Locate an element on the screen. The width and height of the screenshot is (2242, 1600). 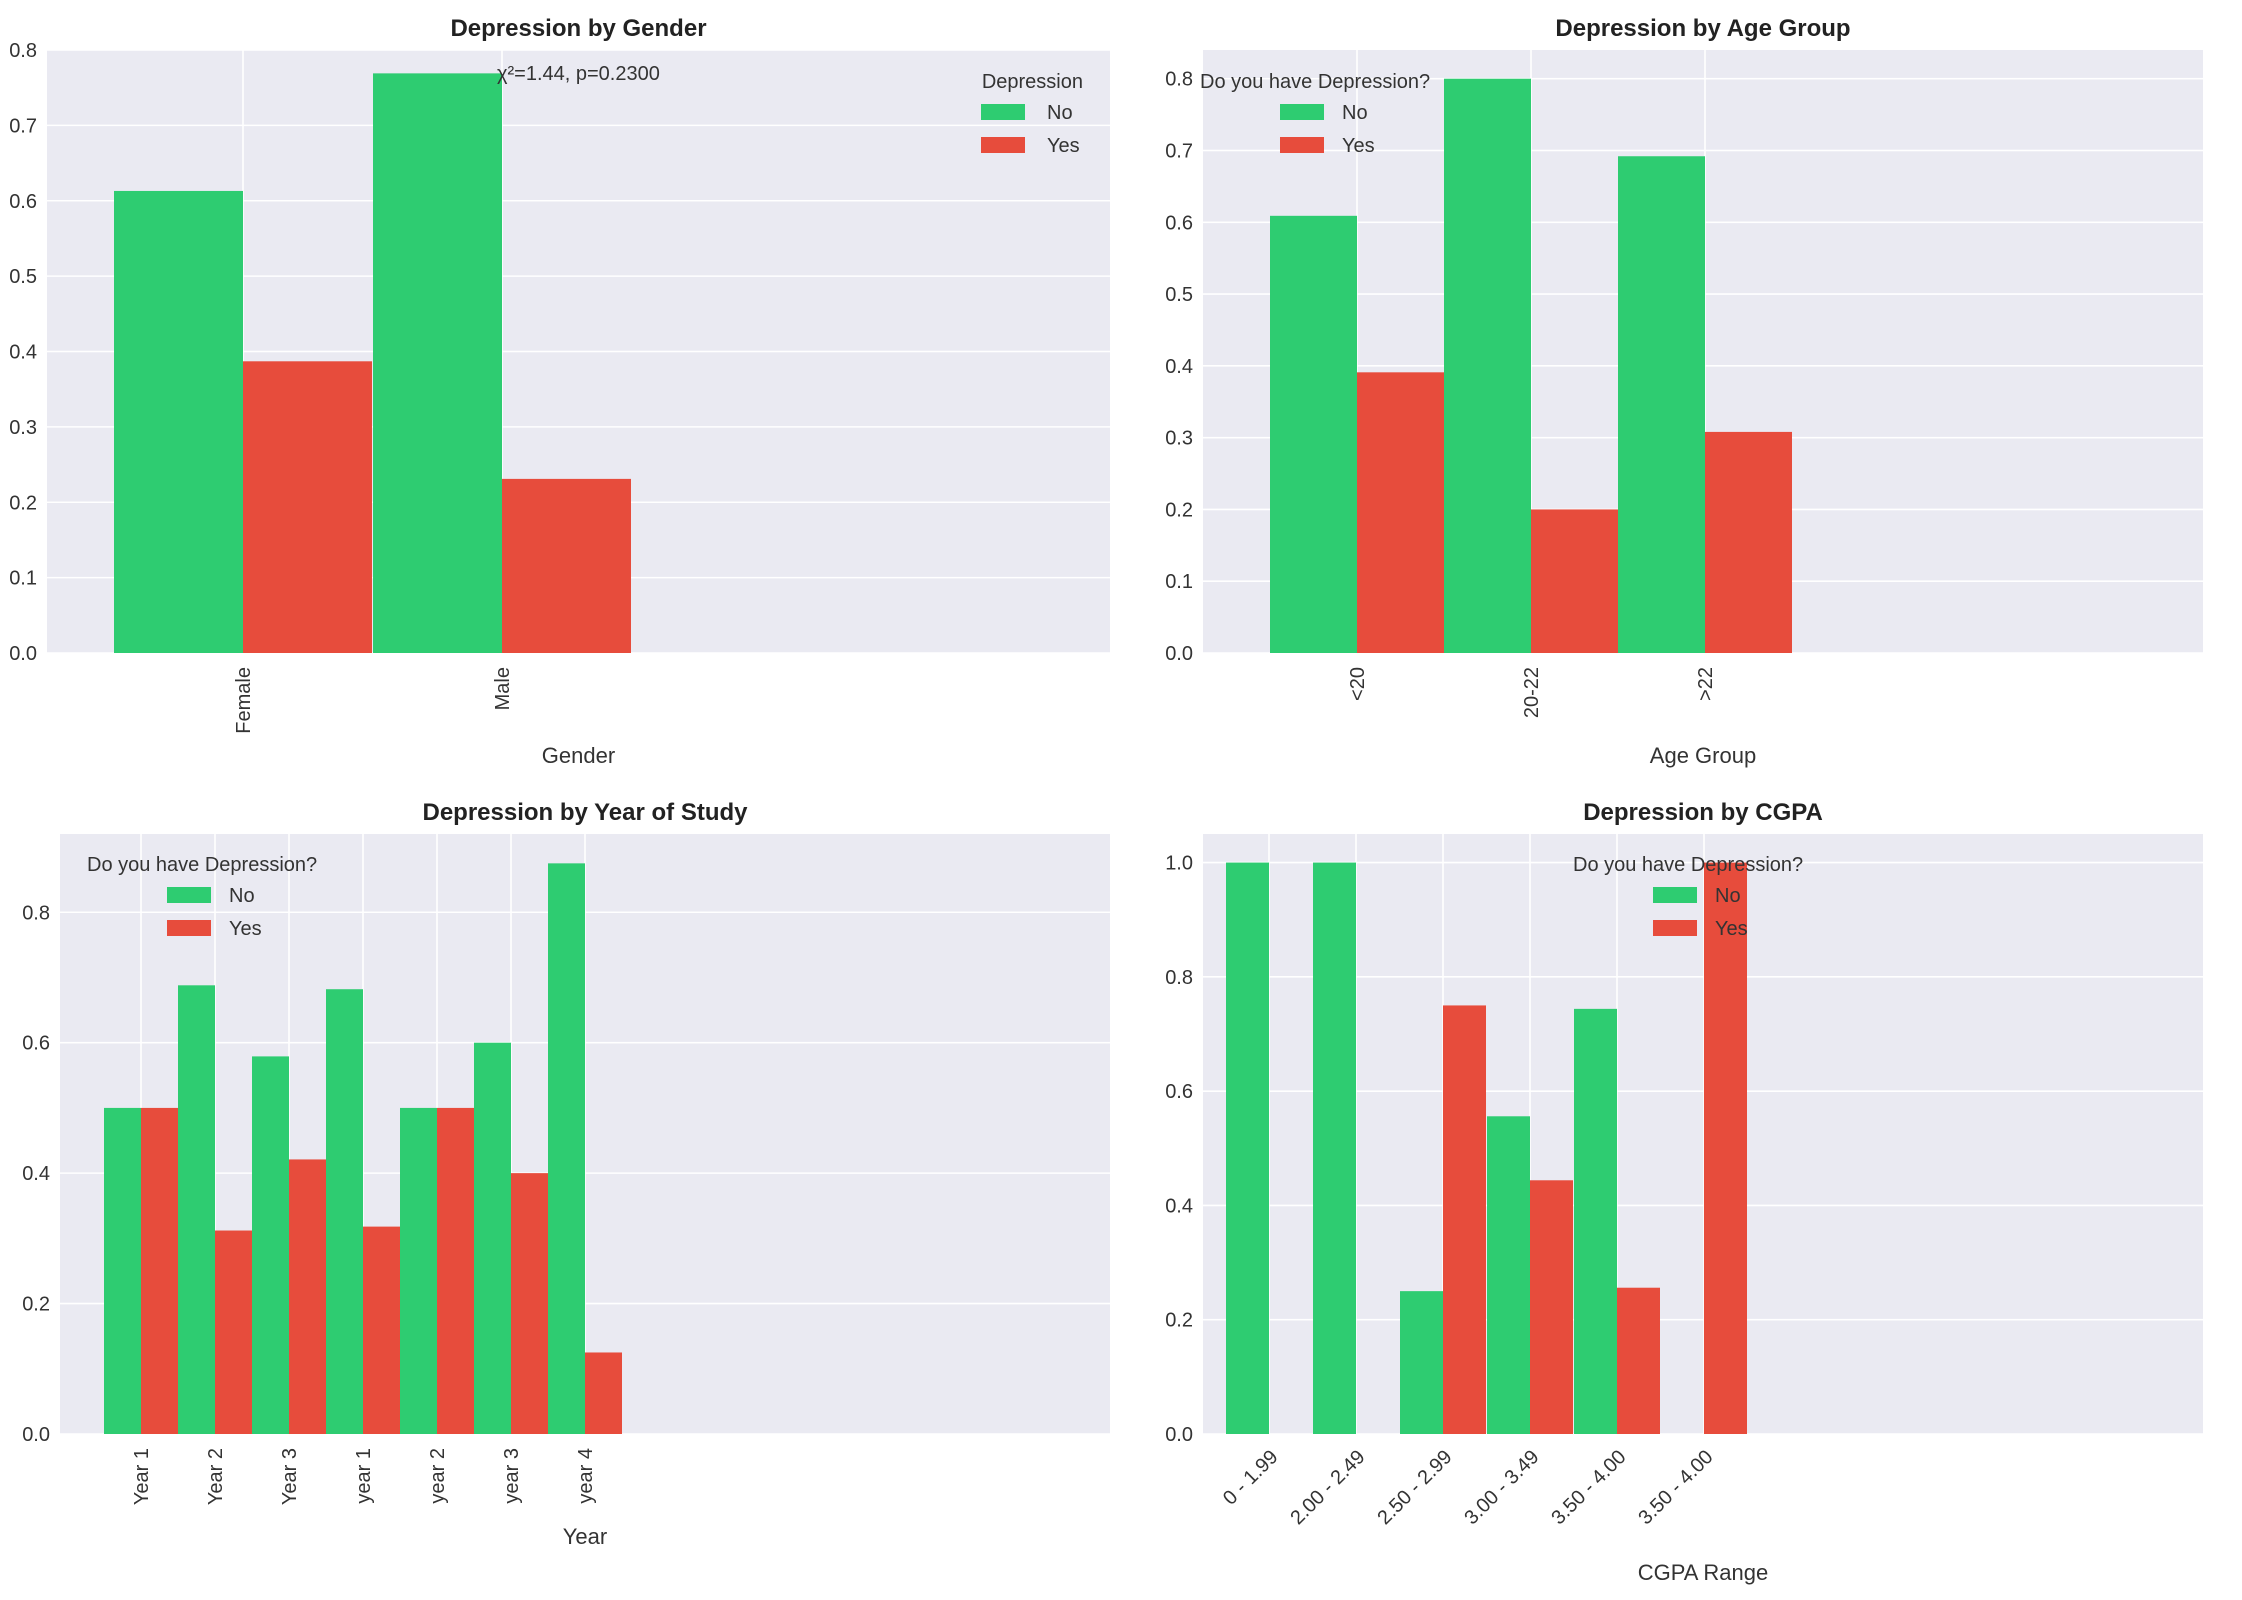
x-tick-label: year 1 is located at coordinates (364, 1476).